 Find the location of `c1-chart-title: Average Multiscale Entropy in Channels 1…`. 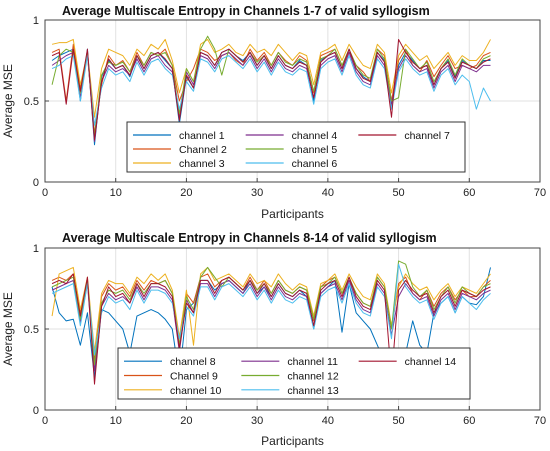

c1-chart-title: Average Multiscale Entropy in Channels 1… is located at coordinates (246, 11).